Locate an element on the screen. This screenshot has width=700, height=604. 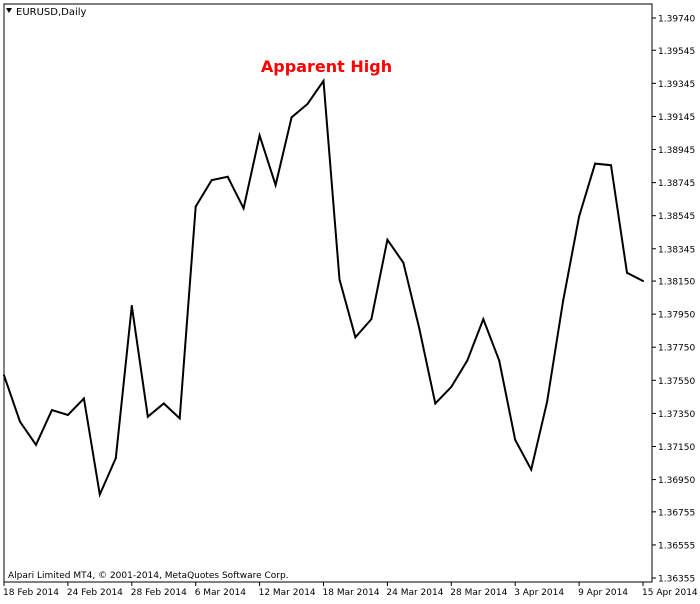
x-tick-label: 18 Mar 2014 is located at coordinates (351, 593).